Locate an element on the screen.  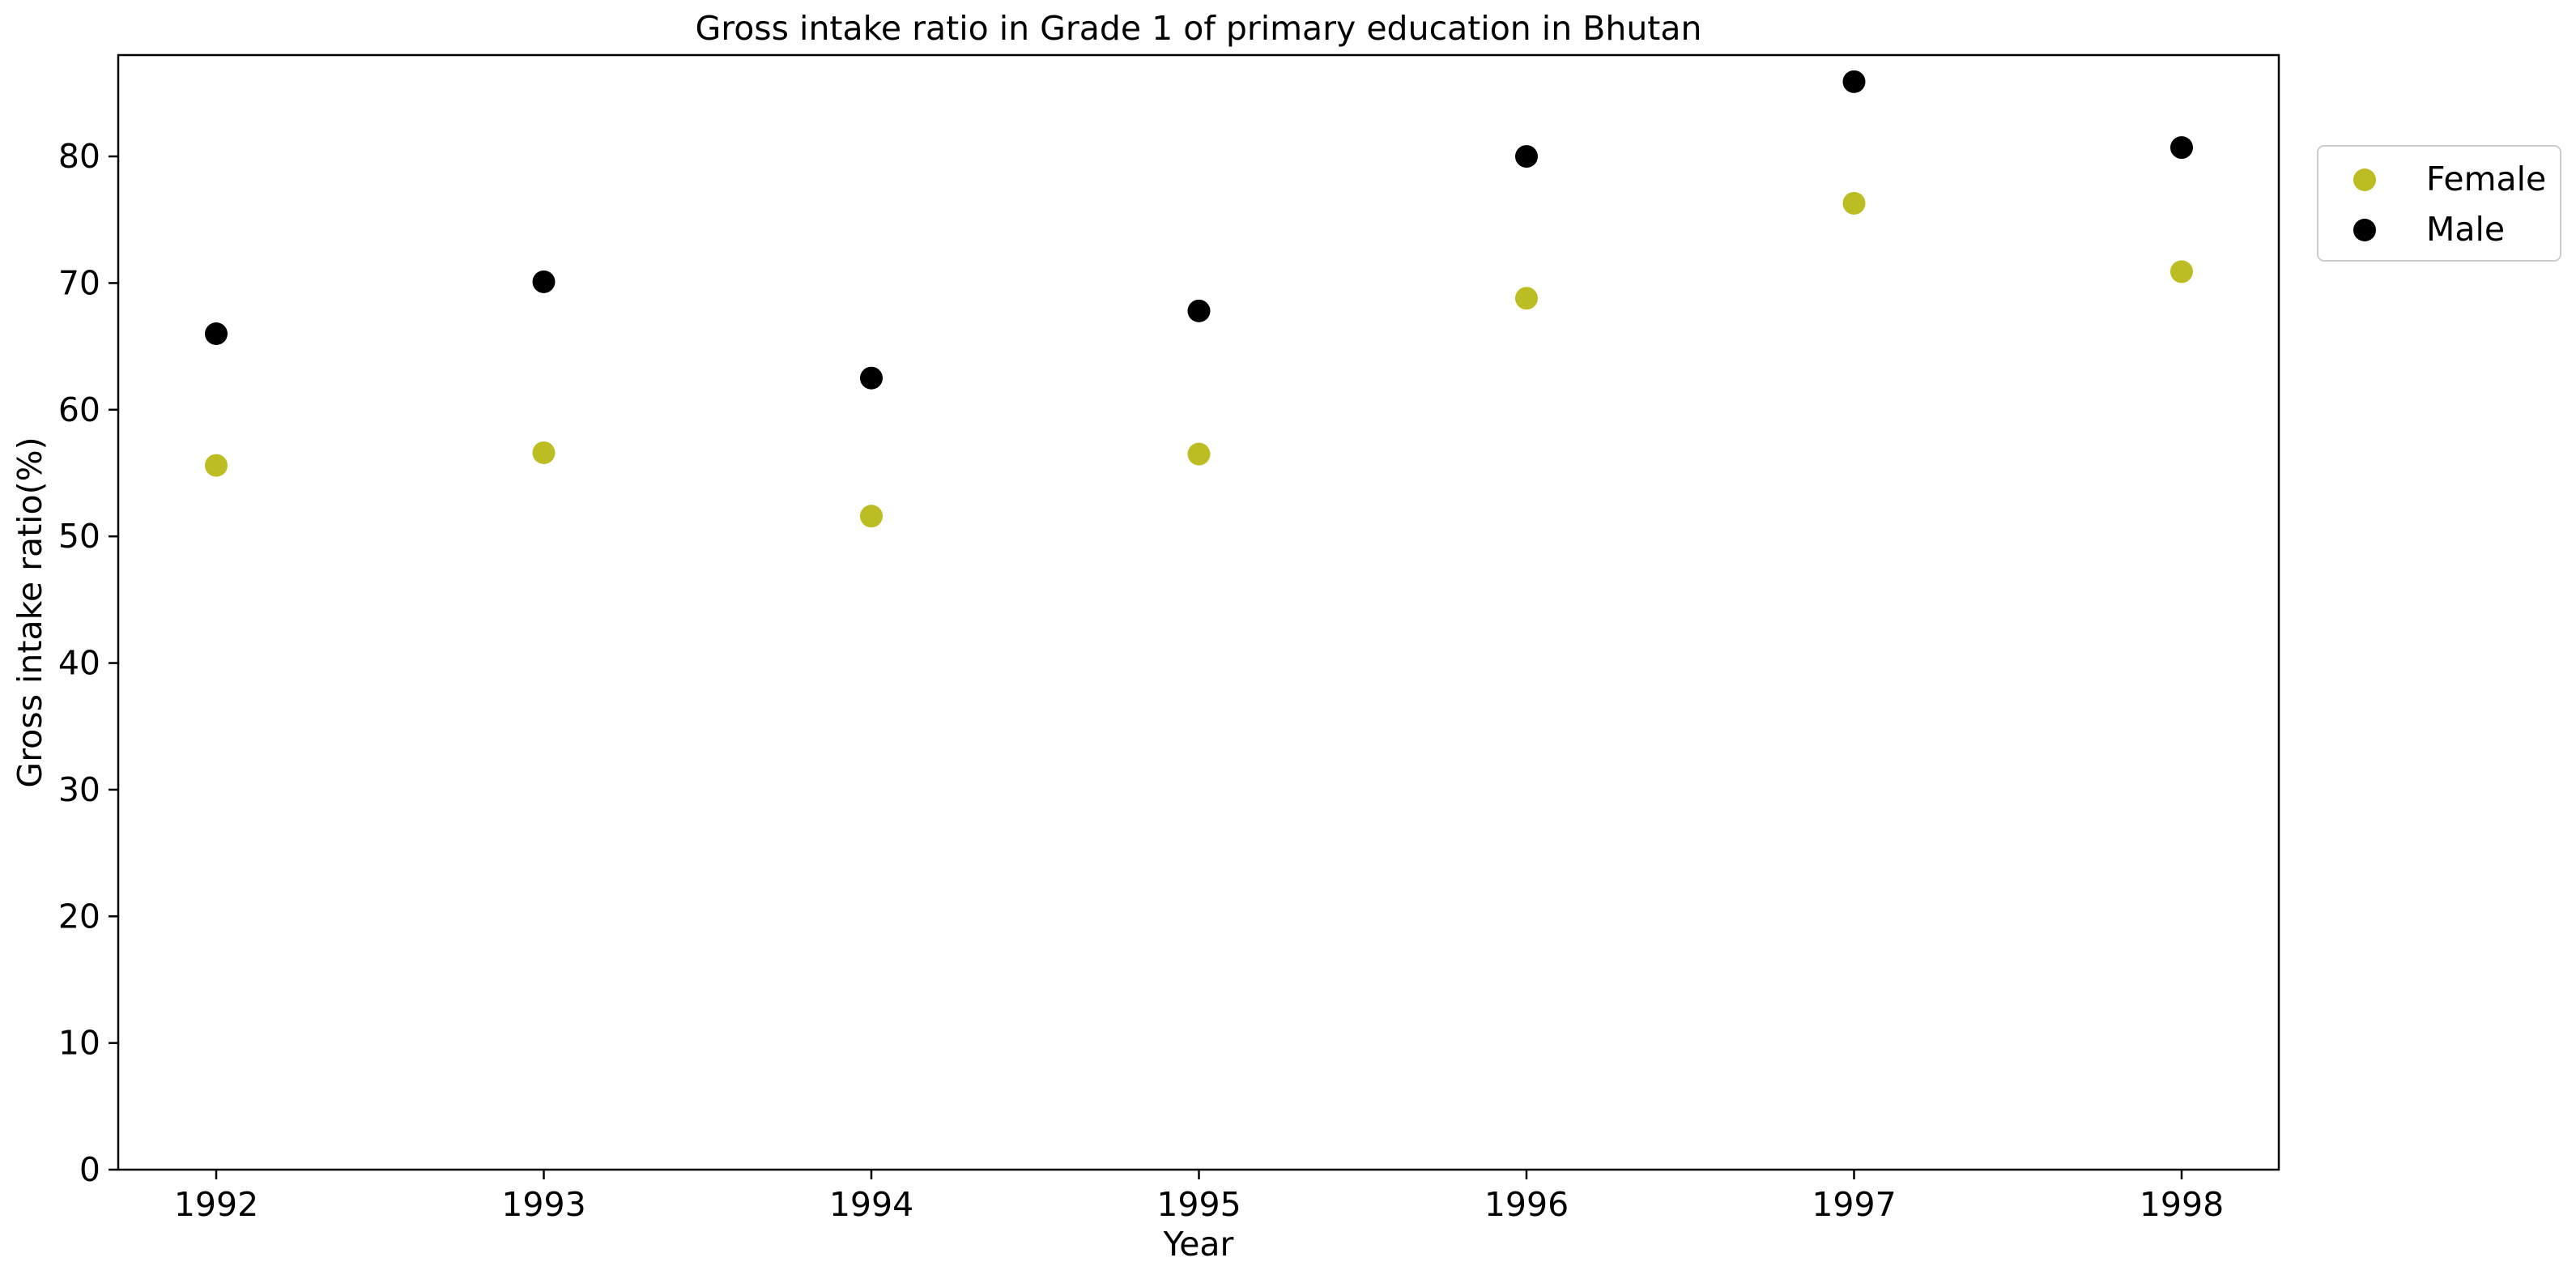
legend-label-female: Female is located at coordinates (2486, 179).